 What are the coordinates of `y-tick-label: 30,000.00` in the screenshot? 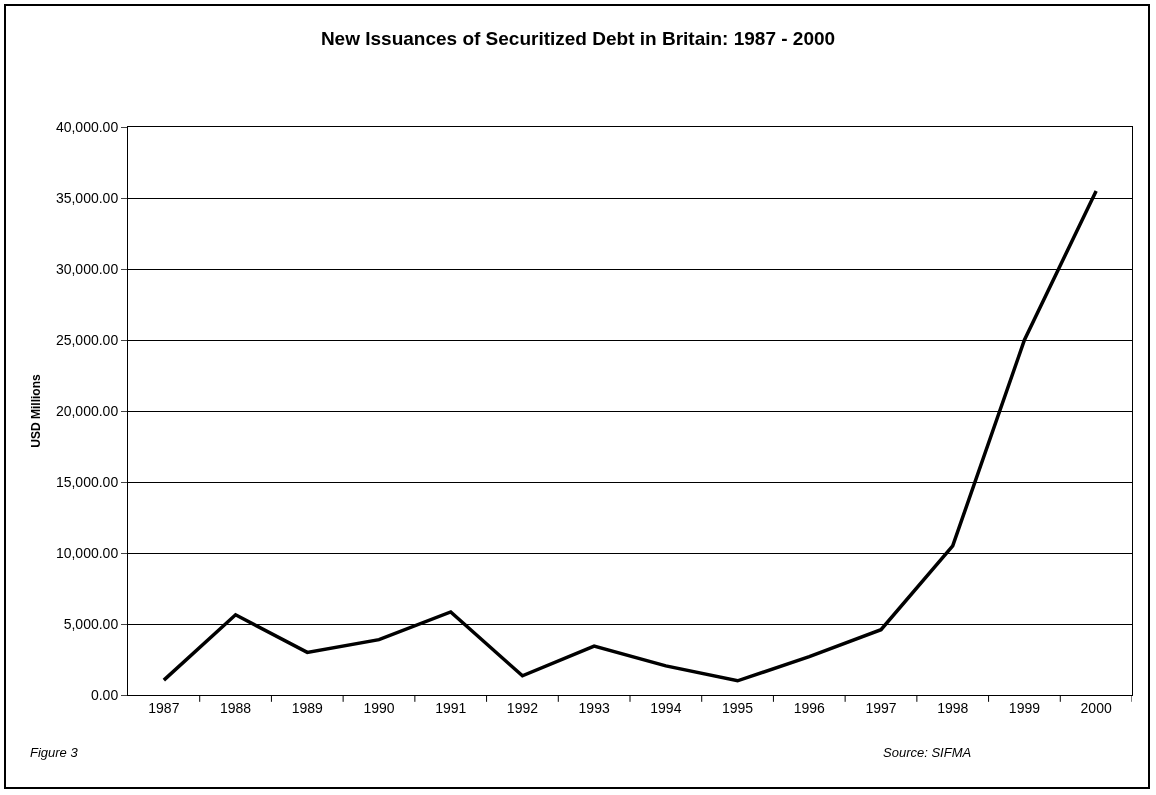 It's located at (87, 268).